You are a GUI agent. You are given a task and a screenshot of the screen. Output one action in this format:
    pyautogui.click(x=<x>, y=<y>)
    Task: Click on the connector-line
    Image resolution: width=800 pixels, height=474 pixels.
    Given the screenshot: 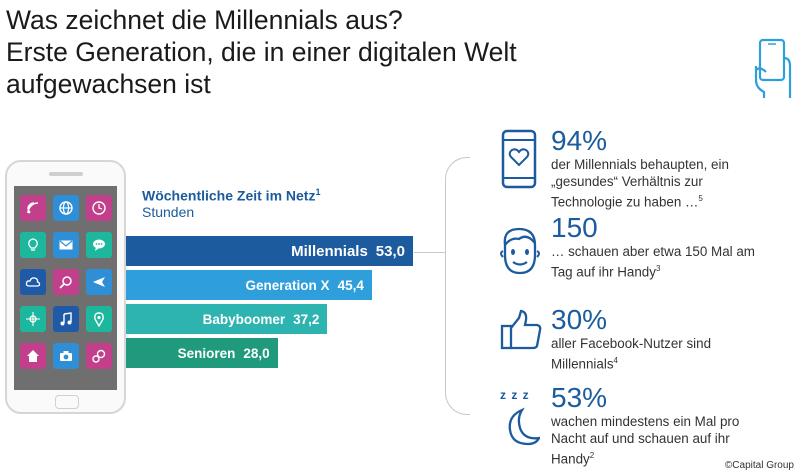 What is the action you would take?
    pyautogui.click(x=429, y=252)
    